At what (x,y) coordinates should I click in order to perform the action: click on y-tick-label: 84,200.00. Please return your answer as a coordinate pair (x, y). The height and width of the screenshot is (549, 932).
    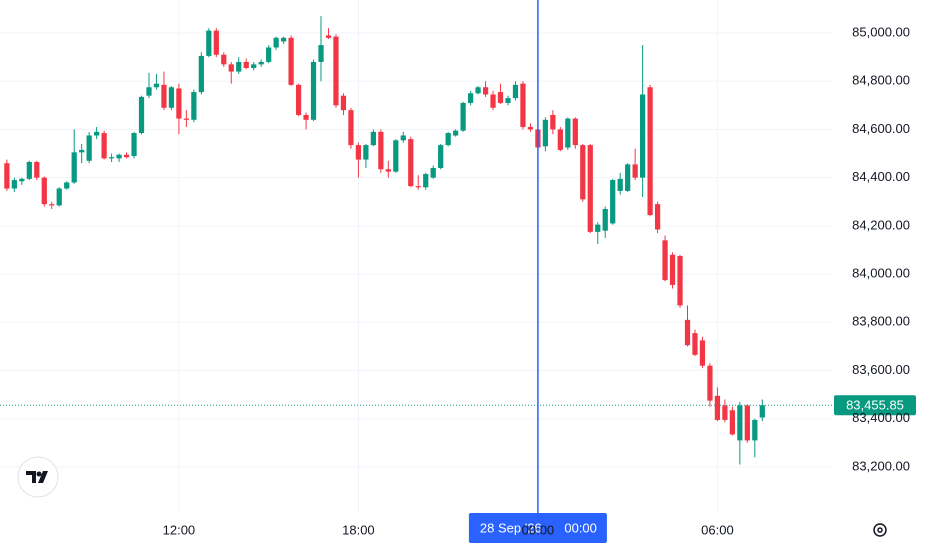
    Looking at the image, I should click on (881, 224).